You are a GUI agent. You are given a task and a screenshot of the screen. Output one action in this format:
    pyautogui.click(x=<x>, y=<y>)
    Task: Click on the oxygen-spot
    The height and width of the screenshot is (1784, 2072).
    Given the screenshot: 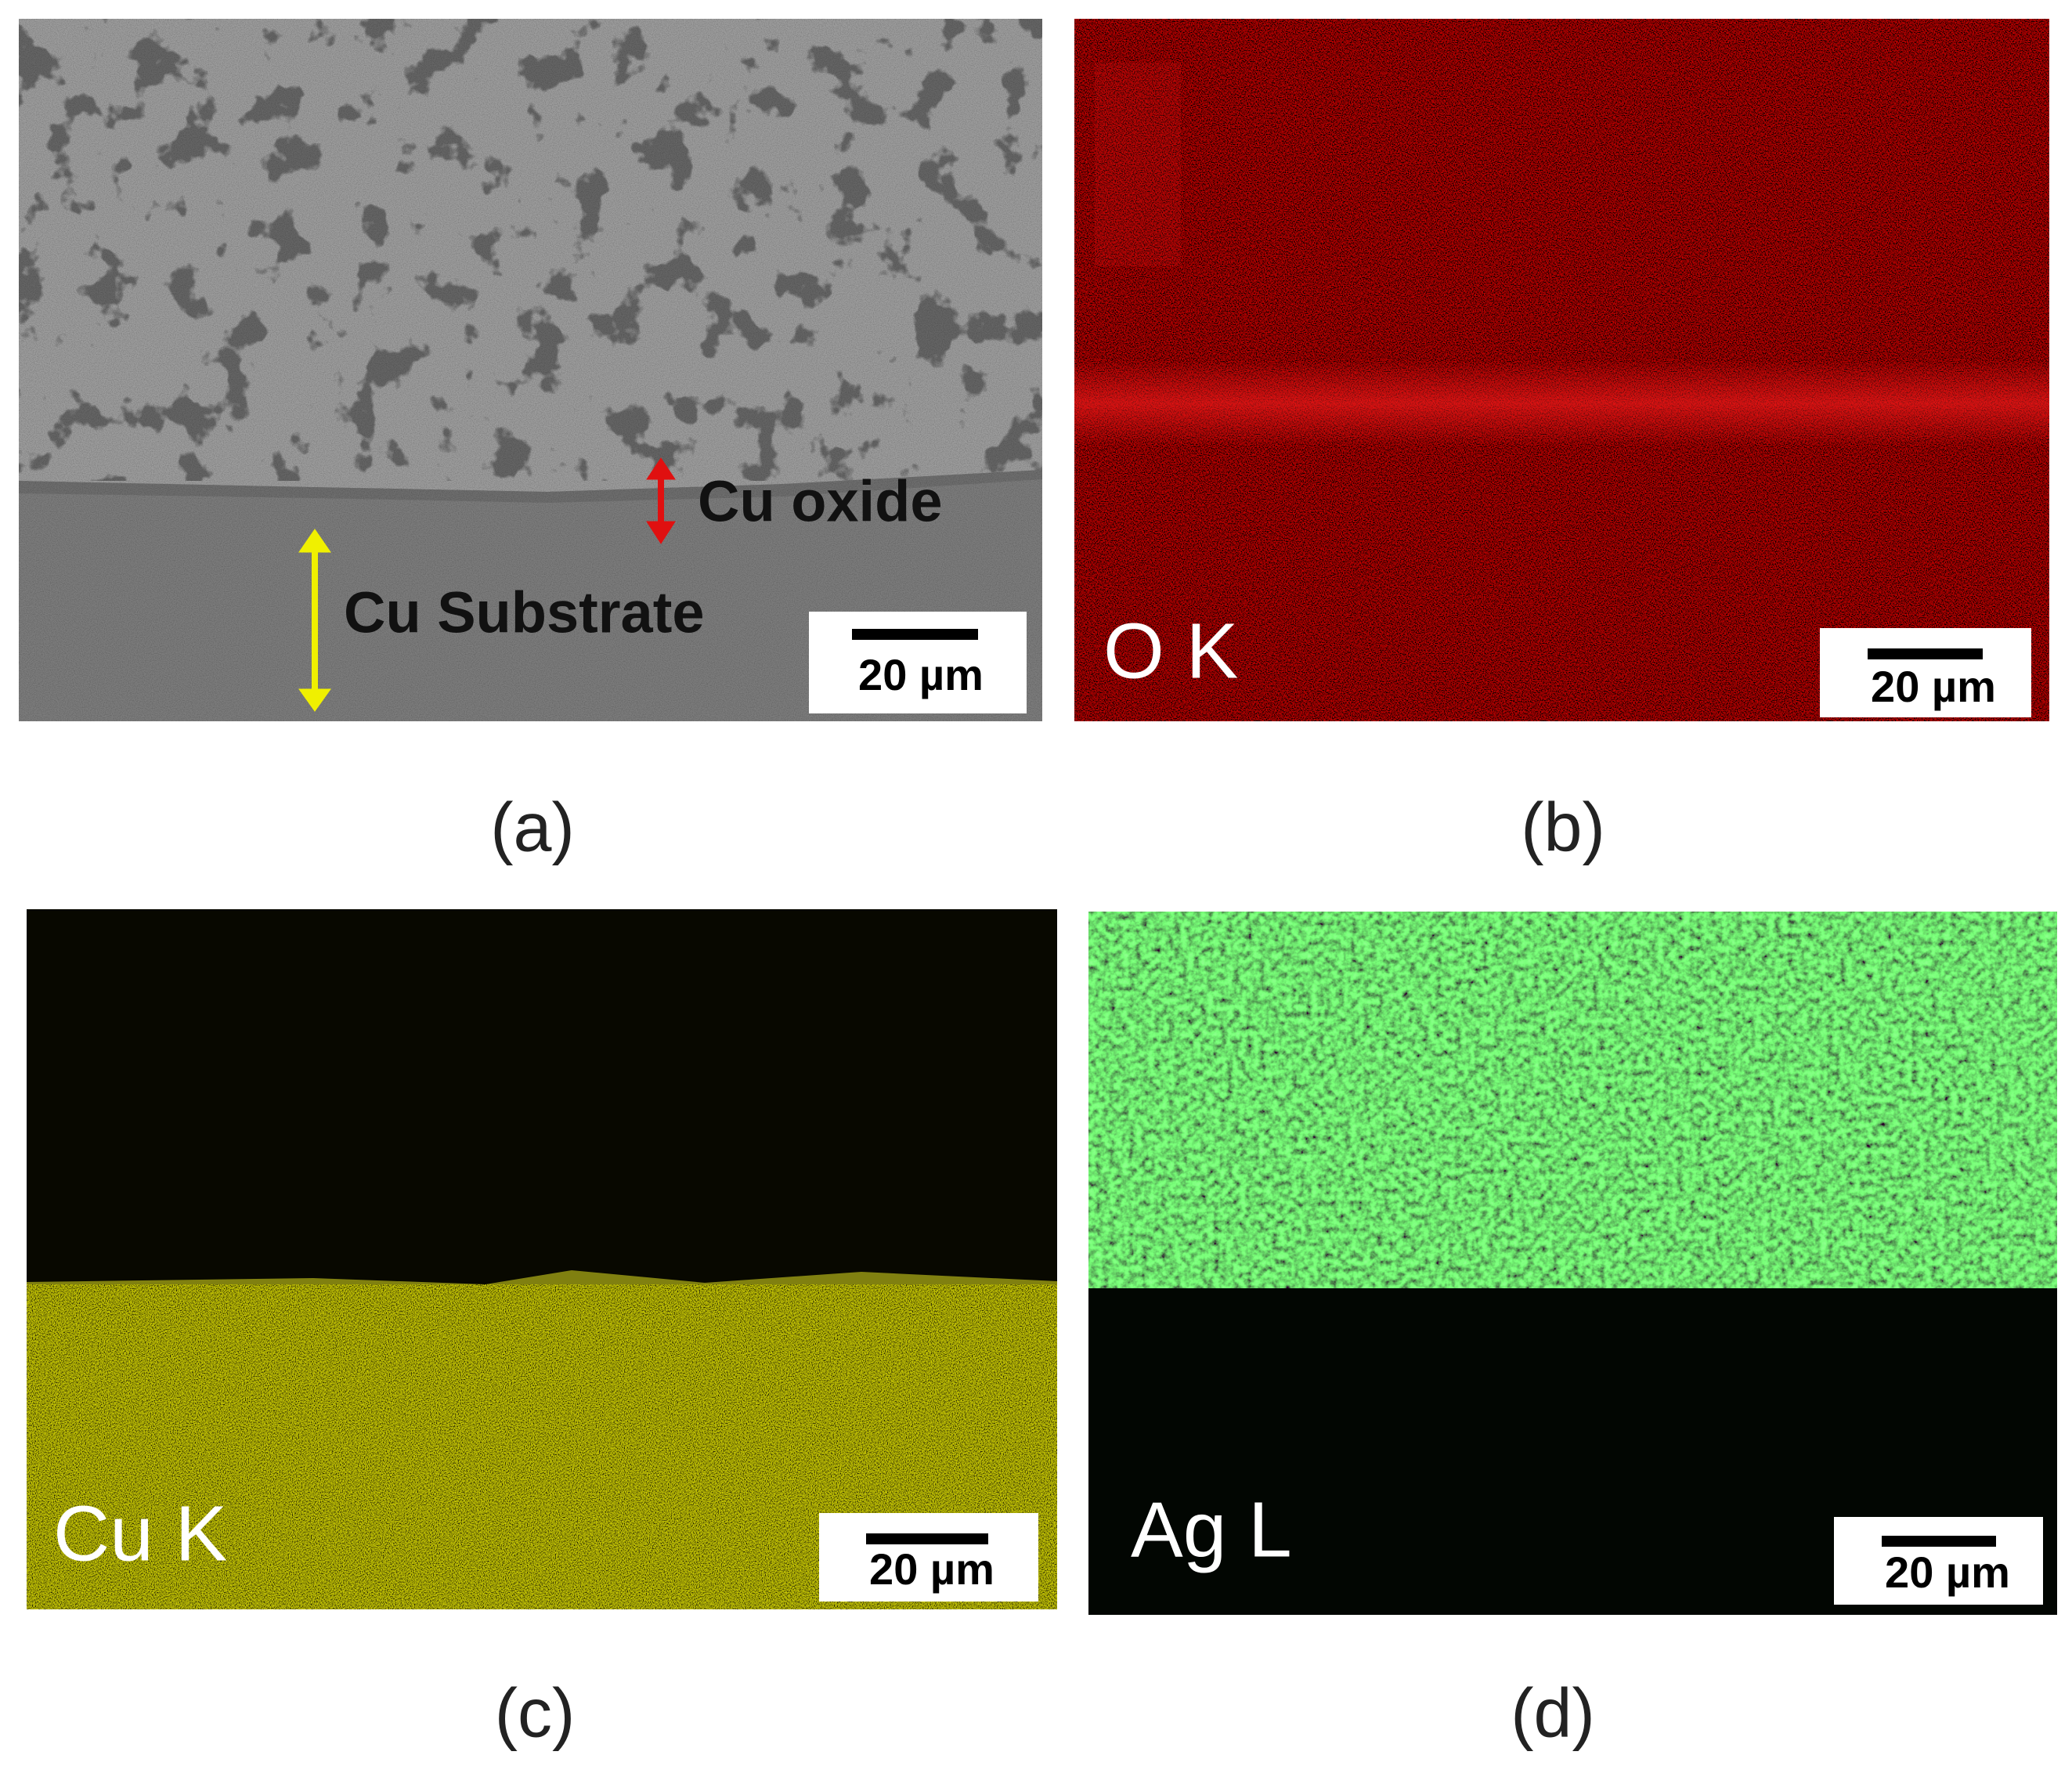 What is the action you would take?
    pyautogui.click(x=1138, y=164)
    